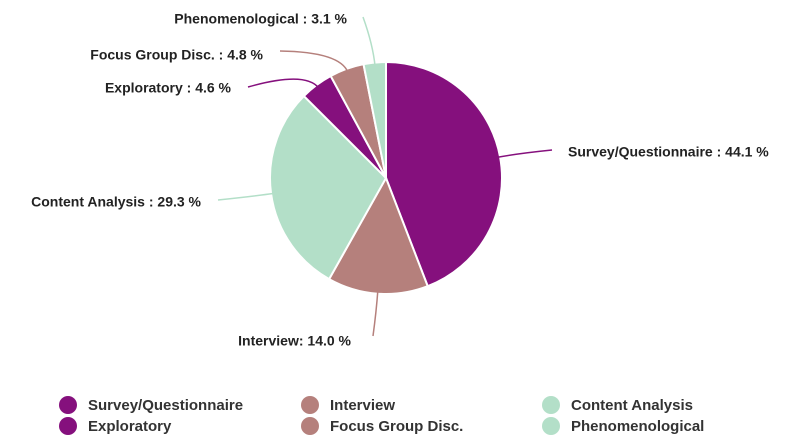 The width and height of the screenshot is (798, 438). I want to click on data-label: Survey/Questionnaire : 44.1 %, so click(668, 152).